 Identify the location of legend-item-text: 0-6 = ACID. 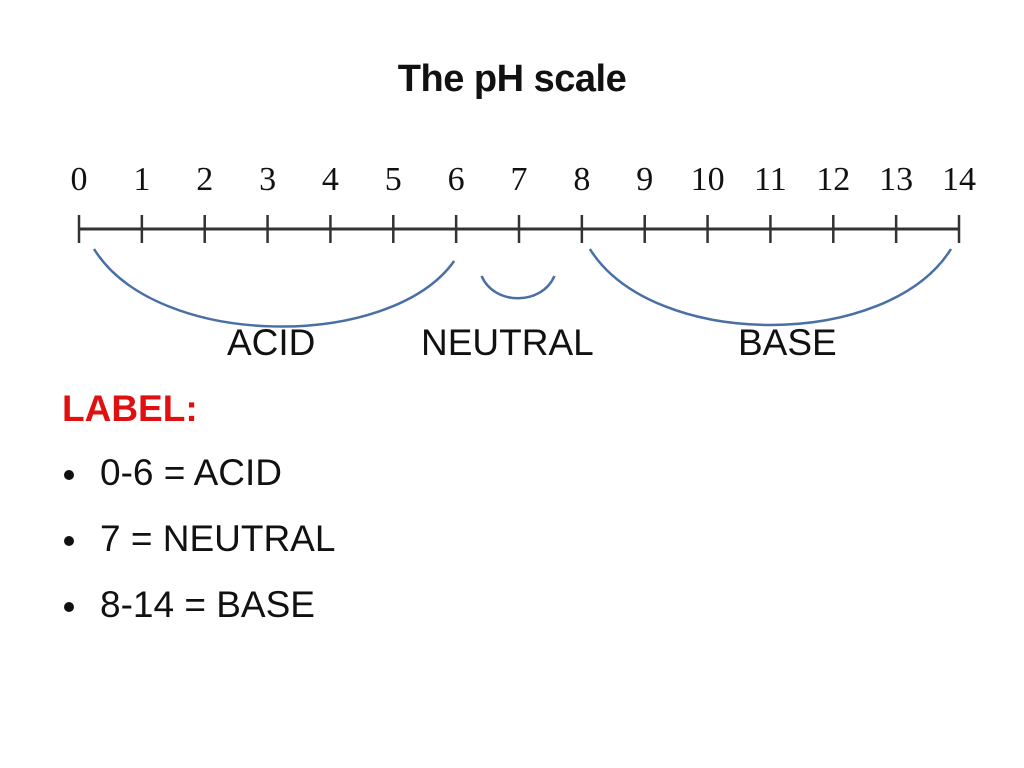
(191, 472).